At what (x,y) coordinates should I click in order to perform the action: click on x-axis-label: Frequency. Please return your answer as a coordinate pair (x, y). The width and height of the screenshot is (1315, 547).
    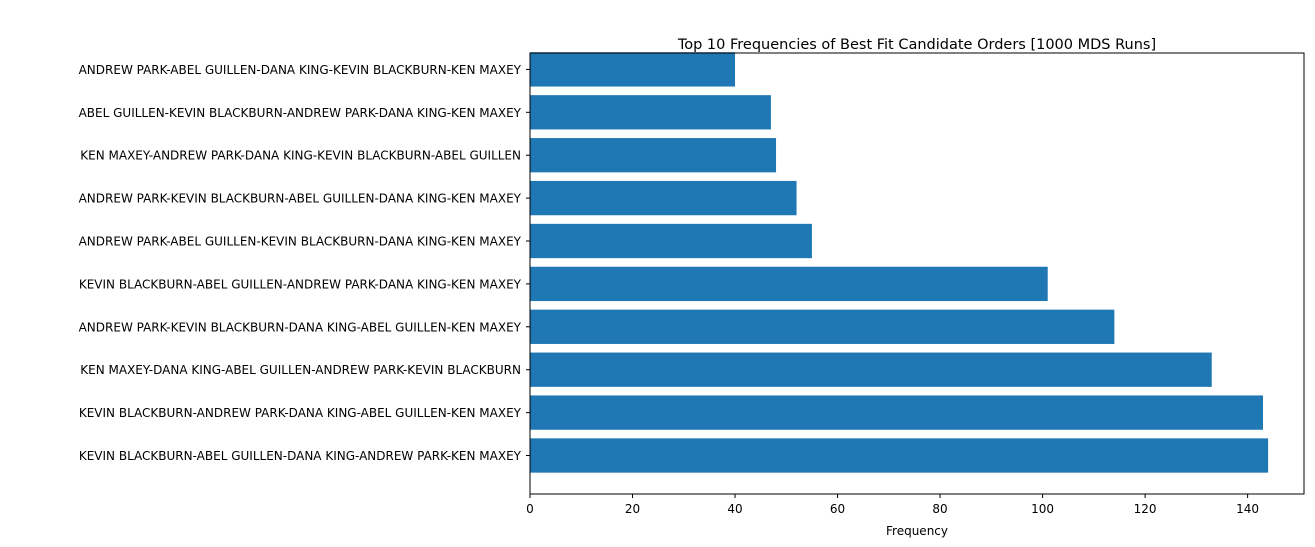
    Looking at the image, I should click on (917, 531).